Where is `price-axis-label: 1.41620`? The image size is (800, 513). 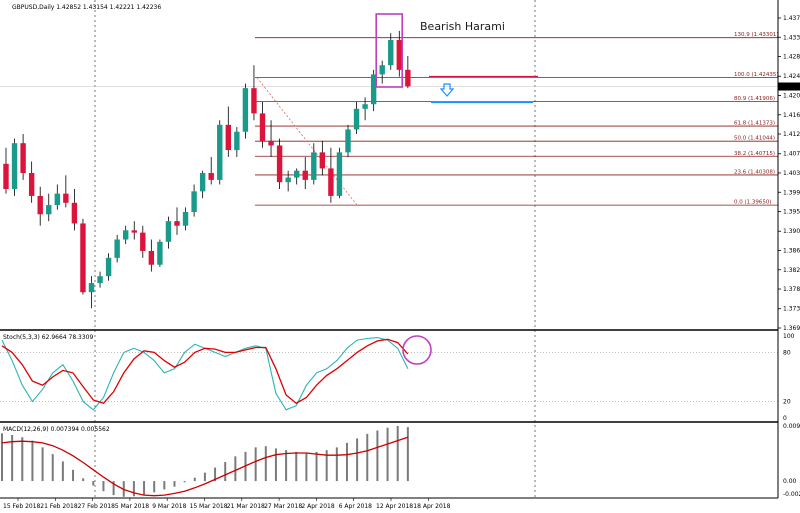
price-axis-label: 1.41620 is located at coordinates (791, 115).